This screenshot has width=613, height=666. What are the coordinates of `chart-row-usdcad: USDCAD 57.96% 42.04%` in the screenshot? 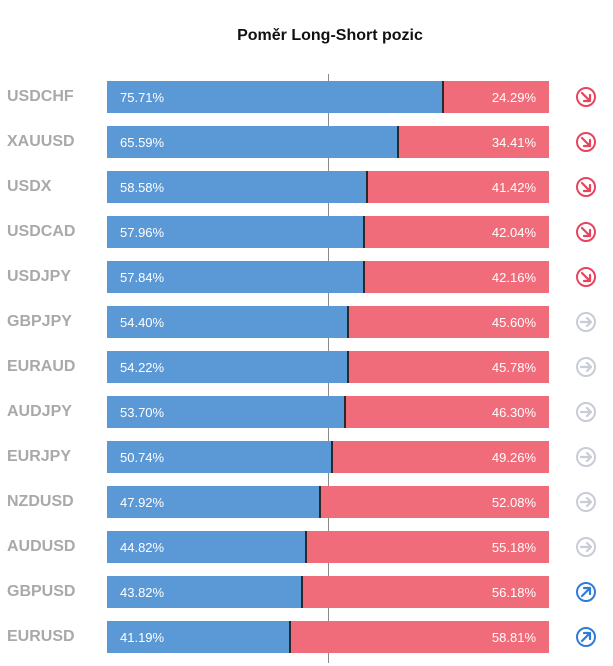 It's located at (306, 238).